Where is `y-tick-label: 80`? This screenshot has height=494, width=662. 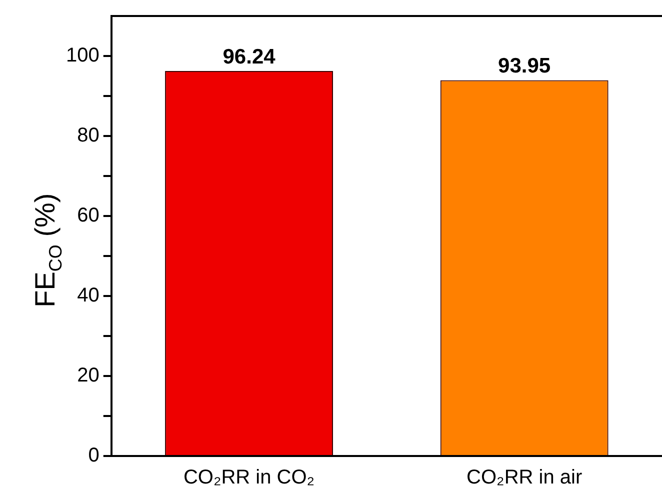
y-tick-label: 80 is located at coordinates (88, 135).